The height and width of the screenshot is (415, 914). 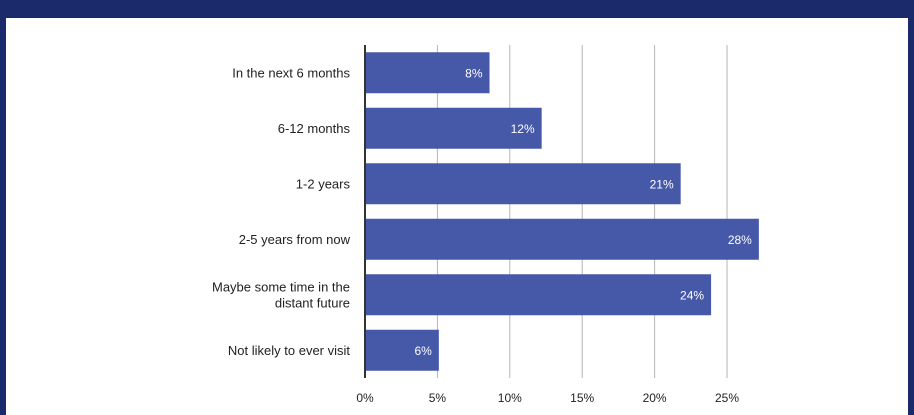 What do you see at coordinates (424, 351) in the screenshot?
I see `data-label-5: 6%` at bounding box center [424, 351].